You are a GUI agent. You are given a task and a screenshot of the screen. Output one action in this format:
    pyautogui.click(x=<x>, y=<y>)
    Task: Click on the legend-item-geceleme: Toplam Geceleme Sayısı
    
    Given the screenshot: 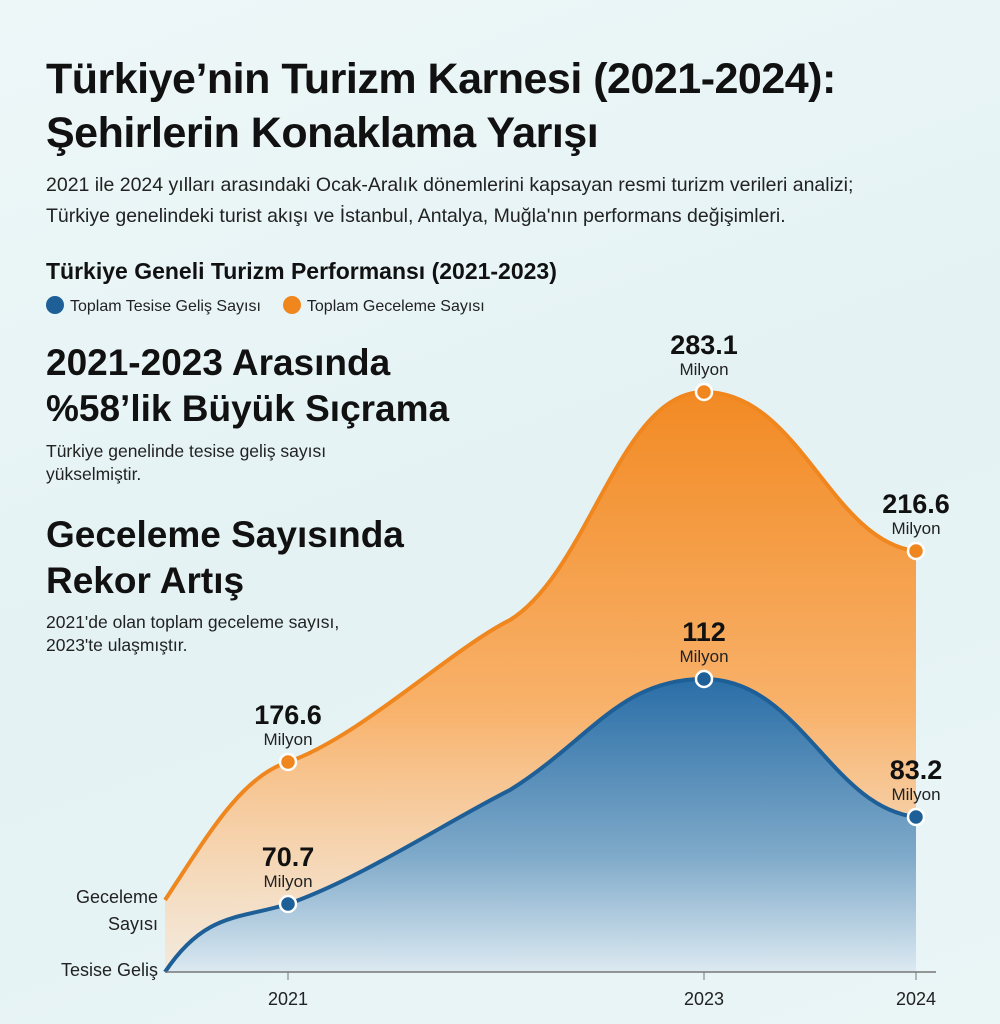 What is the action you would take?
    pyautogui.click(x=383, y=306)
    